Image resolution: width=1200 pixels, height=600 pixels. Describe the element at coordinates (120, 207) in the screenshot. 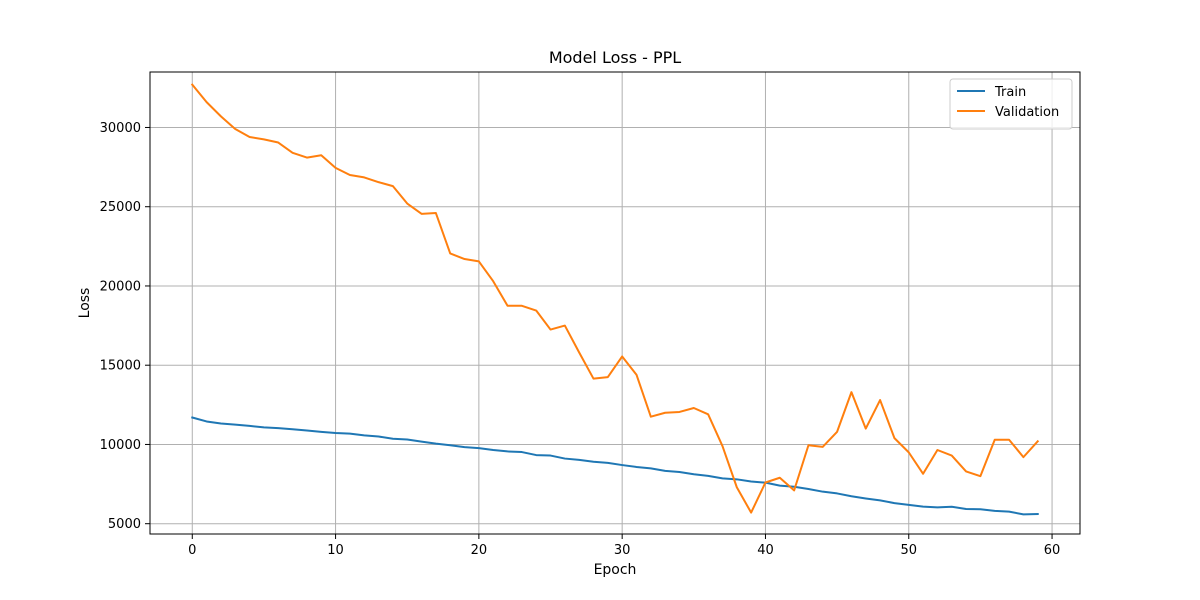

I see `y-tick-label: 25000` at that location.